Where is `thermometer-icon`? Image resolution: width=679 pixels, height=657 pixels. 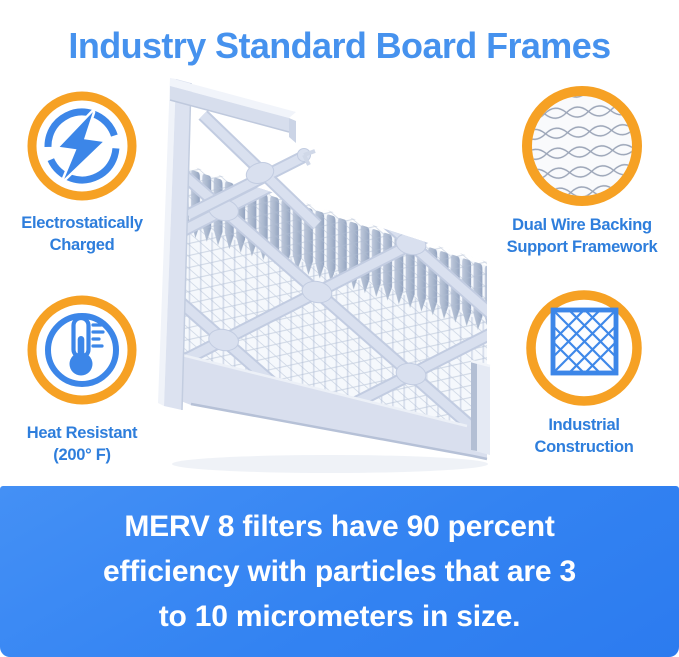
thermometer-icon is located at coordinates (82, 350).